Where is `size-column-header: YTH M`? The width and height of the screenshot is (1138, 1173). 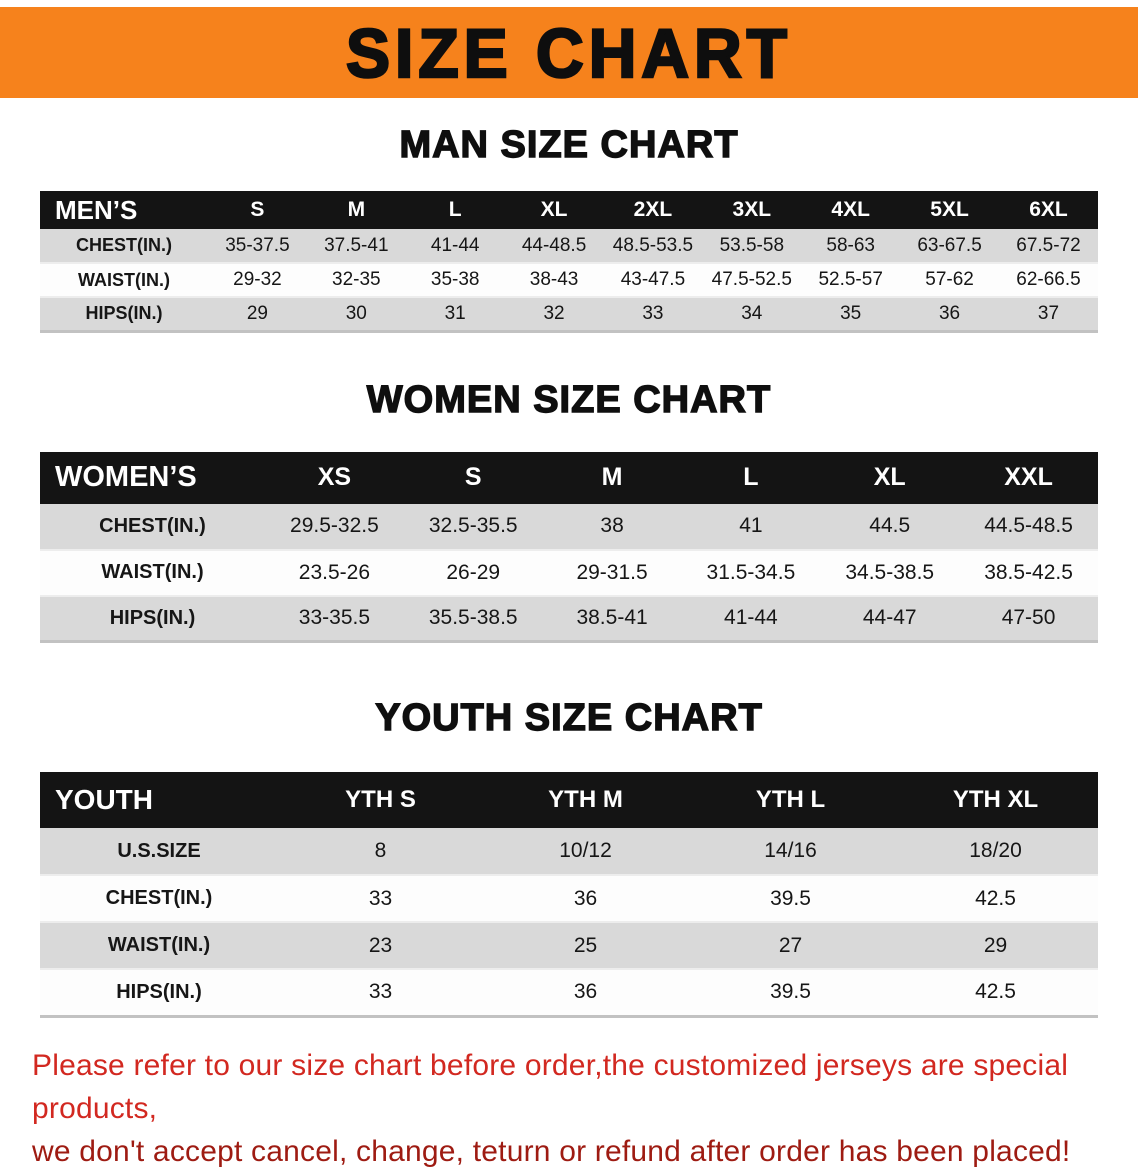 size-column-header: YTH M is located at coordinates (585, 800).